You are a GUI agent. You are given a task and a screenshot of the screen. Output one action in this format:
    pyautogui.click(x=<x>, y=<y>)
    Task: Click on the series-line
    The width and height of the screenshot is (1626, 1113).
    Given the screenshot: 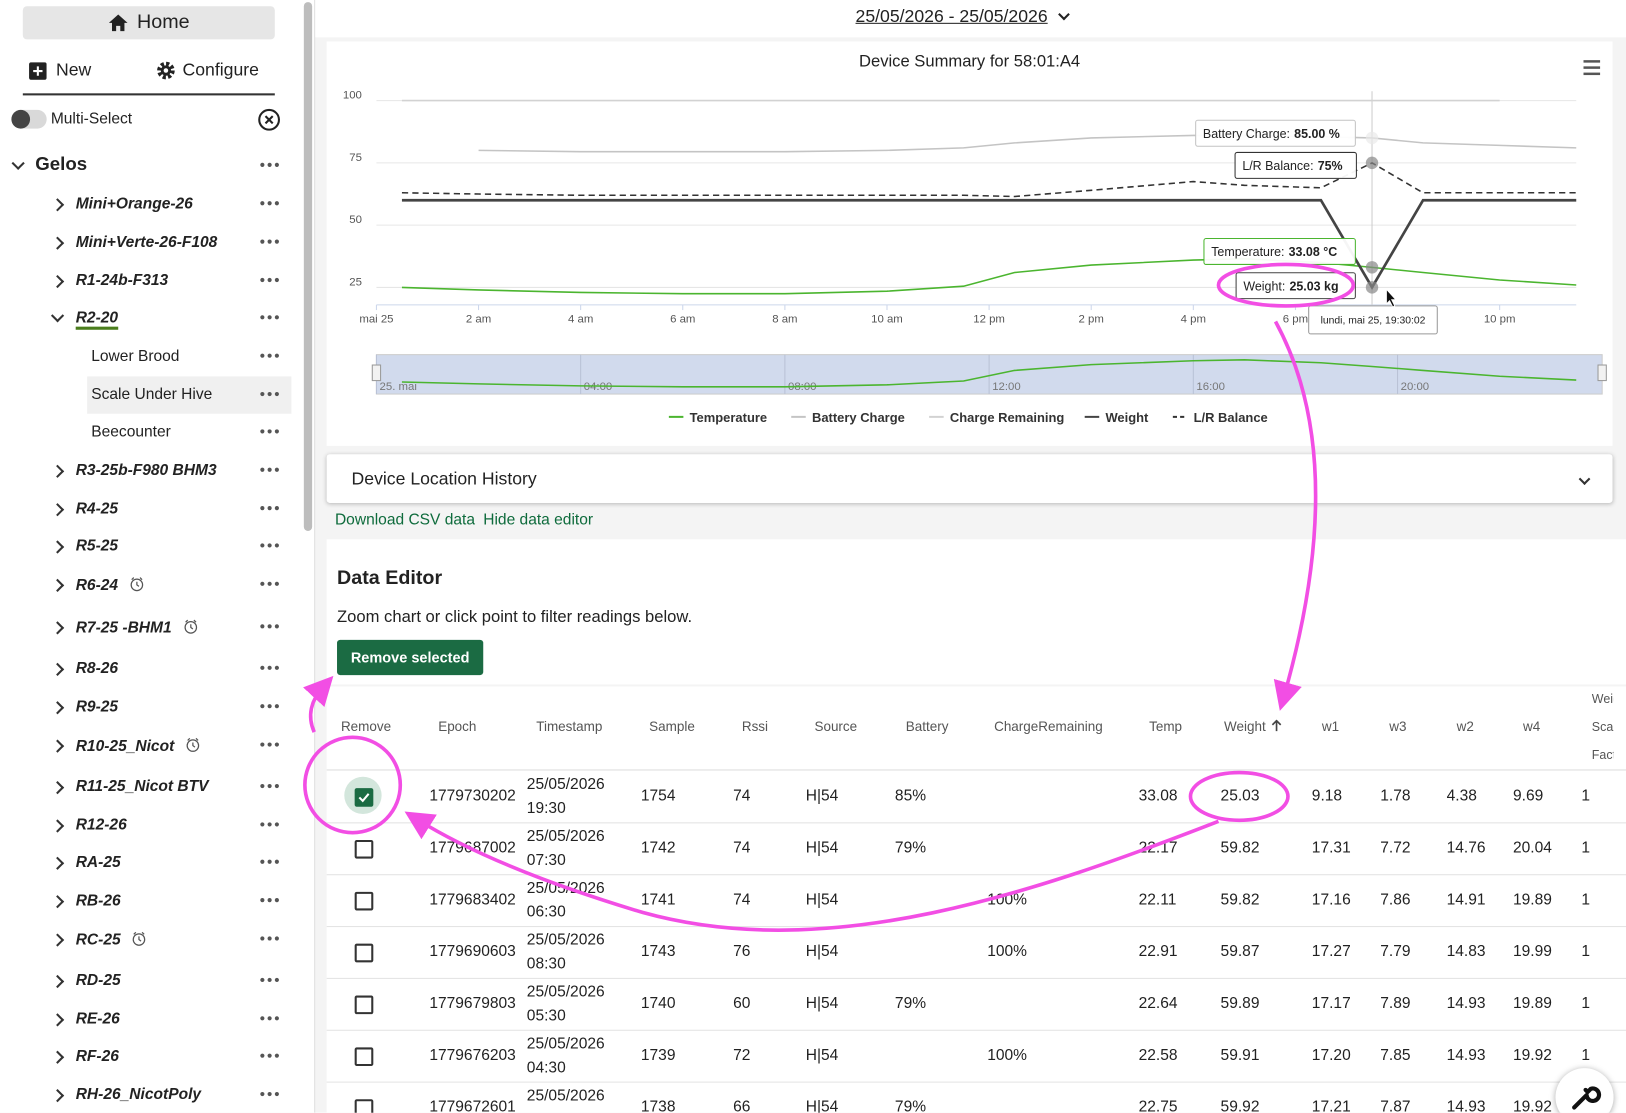 What is the action you would take?
    pyautogui.click(x=1027, y=143)
    